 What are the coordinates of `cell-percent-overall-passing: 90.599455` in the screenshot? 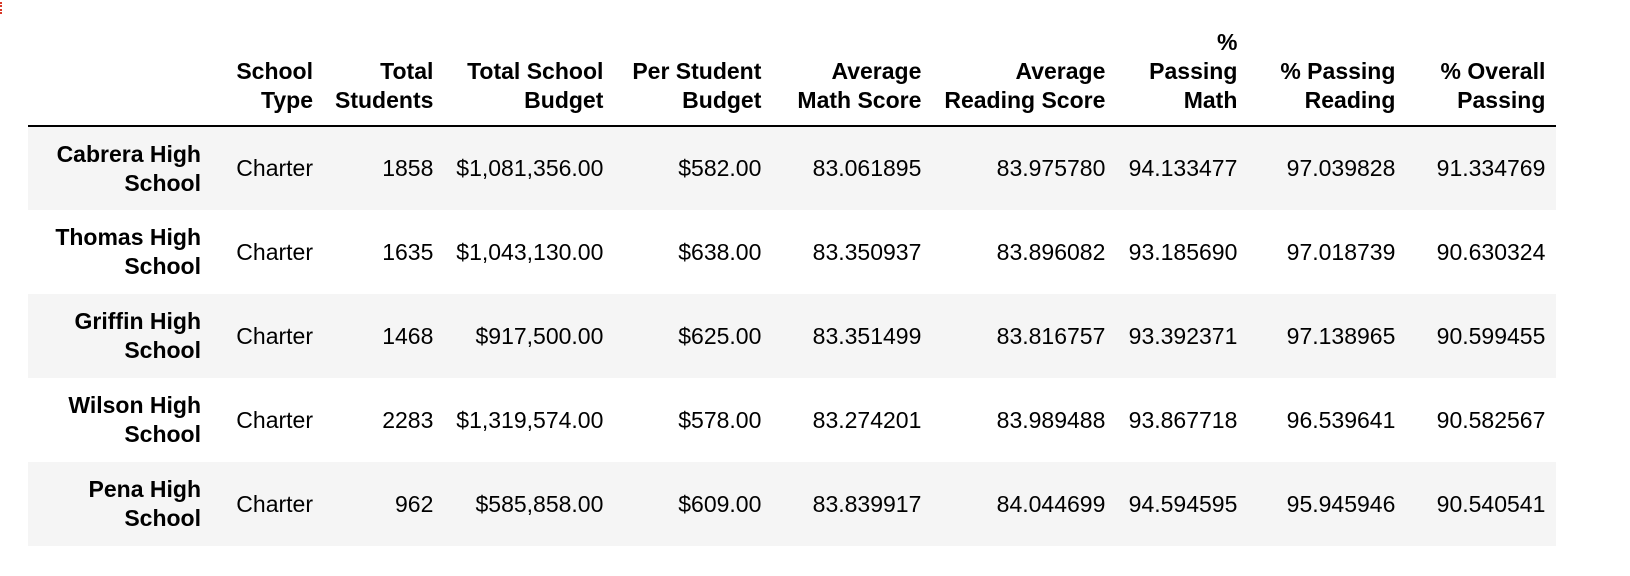 It's located at (1491, 335).